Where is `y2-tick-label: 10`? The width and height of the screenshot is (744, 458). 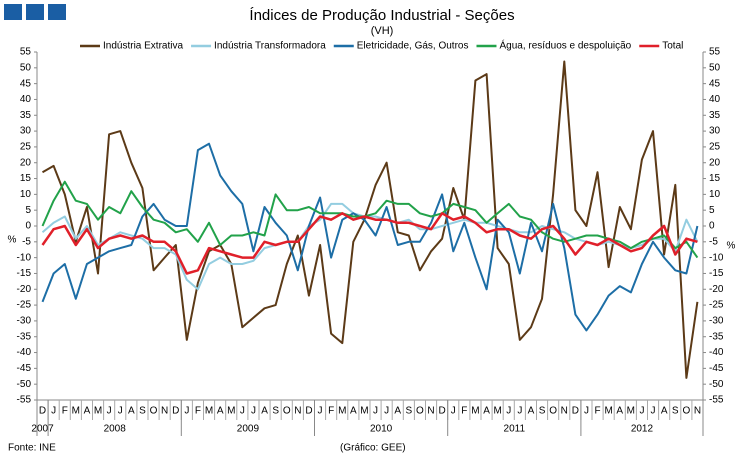 y2-tick-label: 10 is located at coordinates (715, 194).